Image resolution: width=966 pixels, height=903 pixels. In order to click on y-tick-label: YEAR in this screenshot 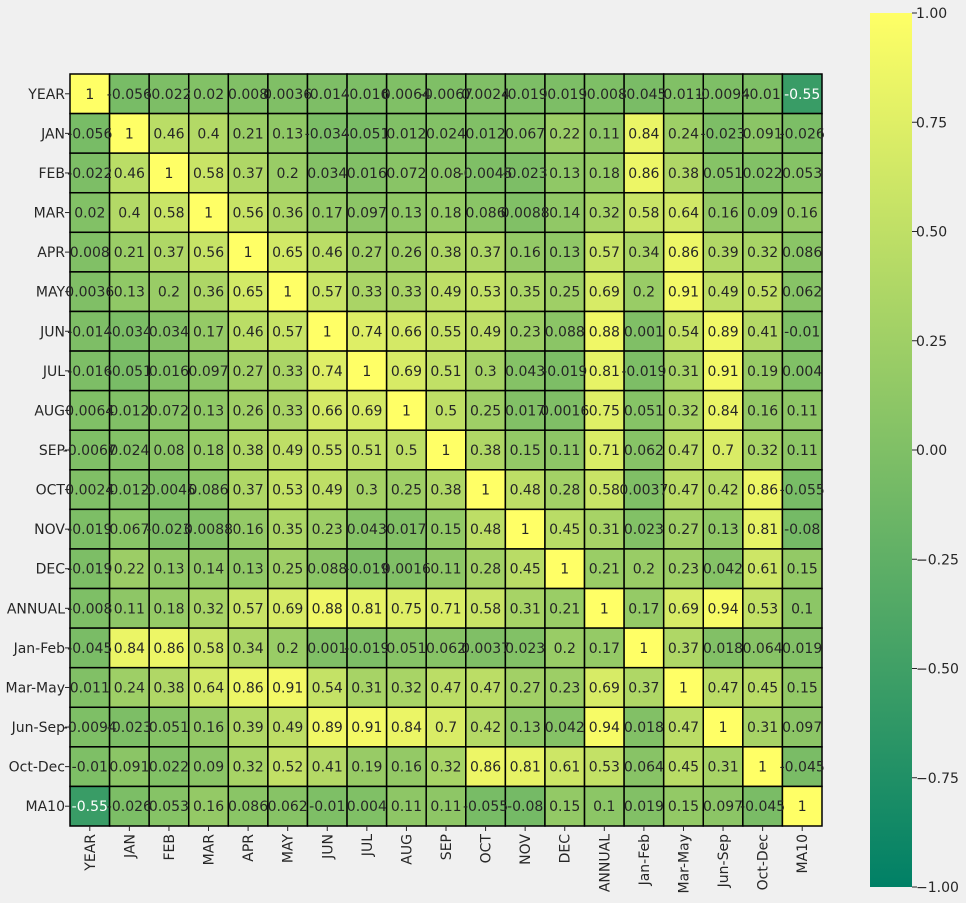, I will do `click(46, 95)`.